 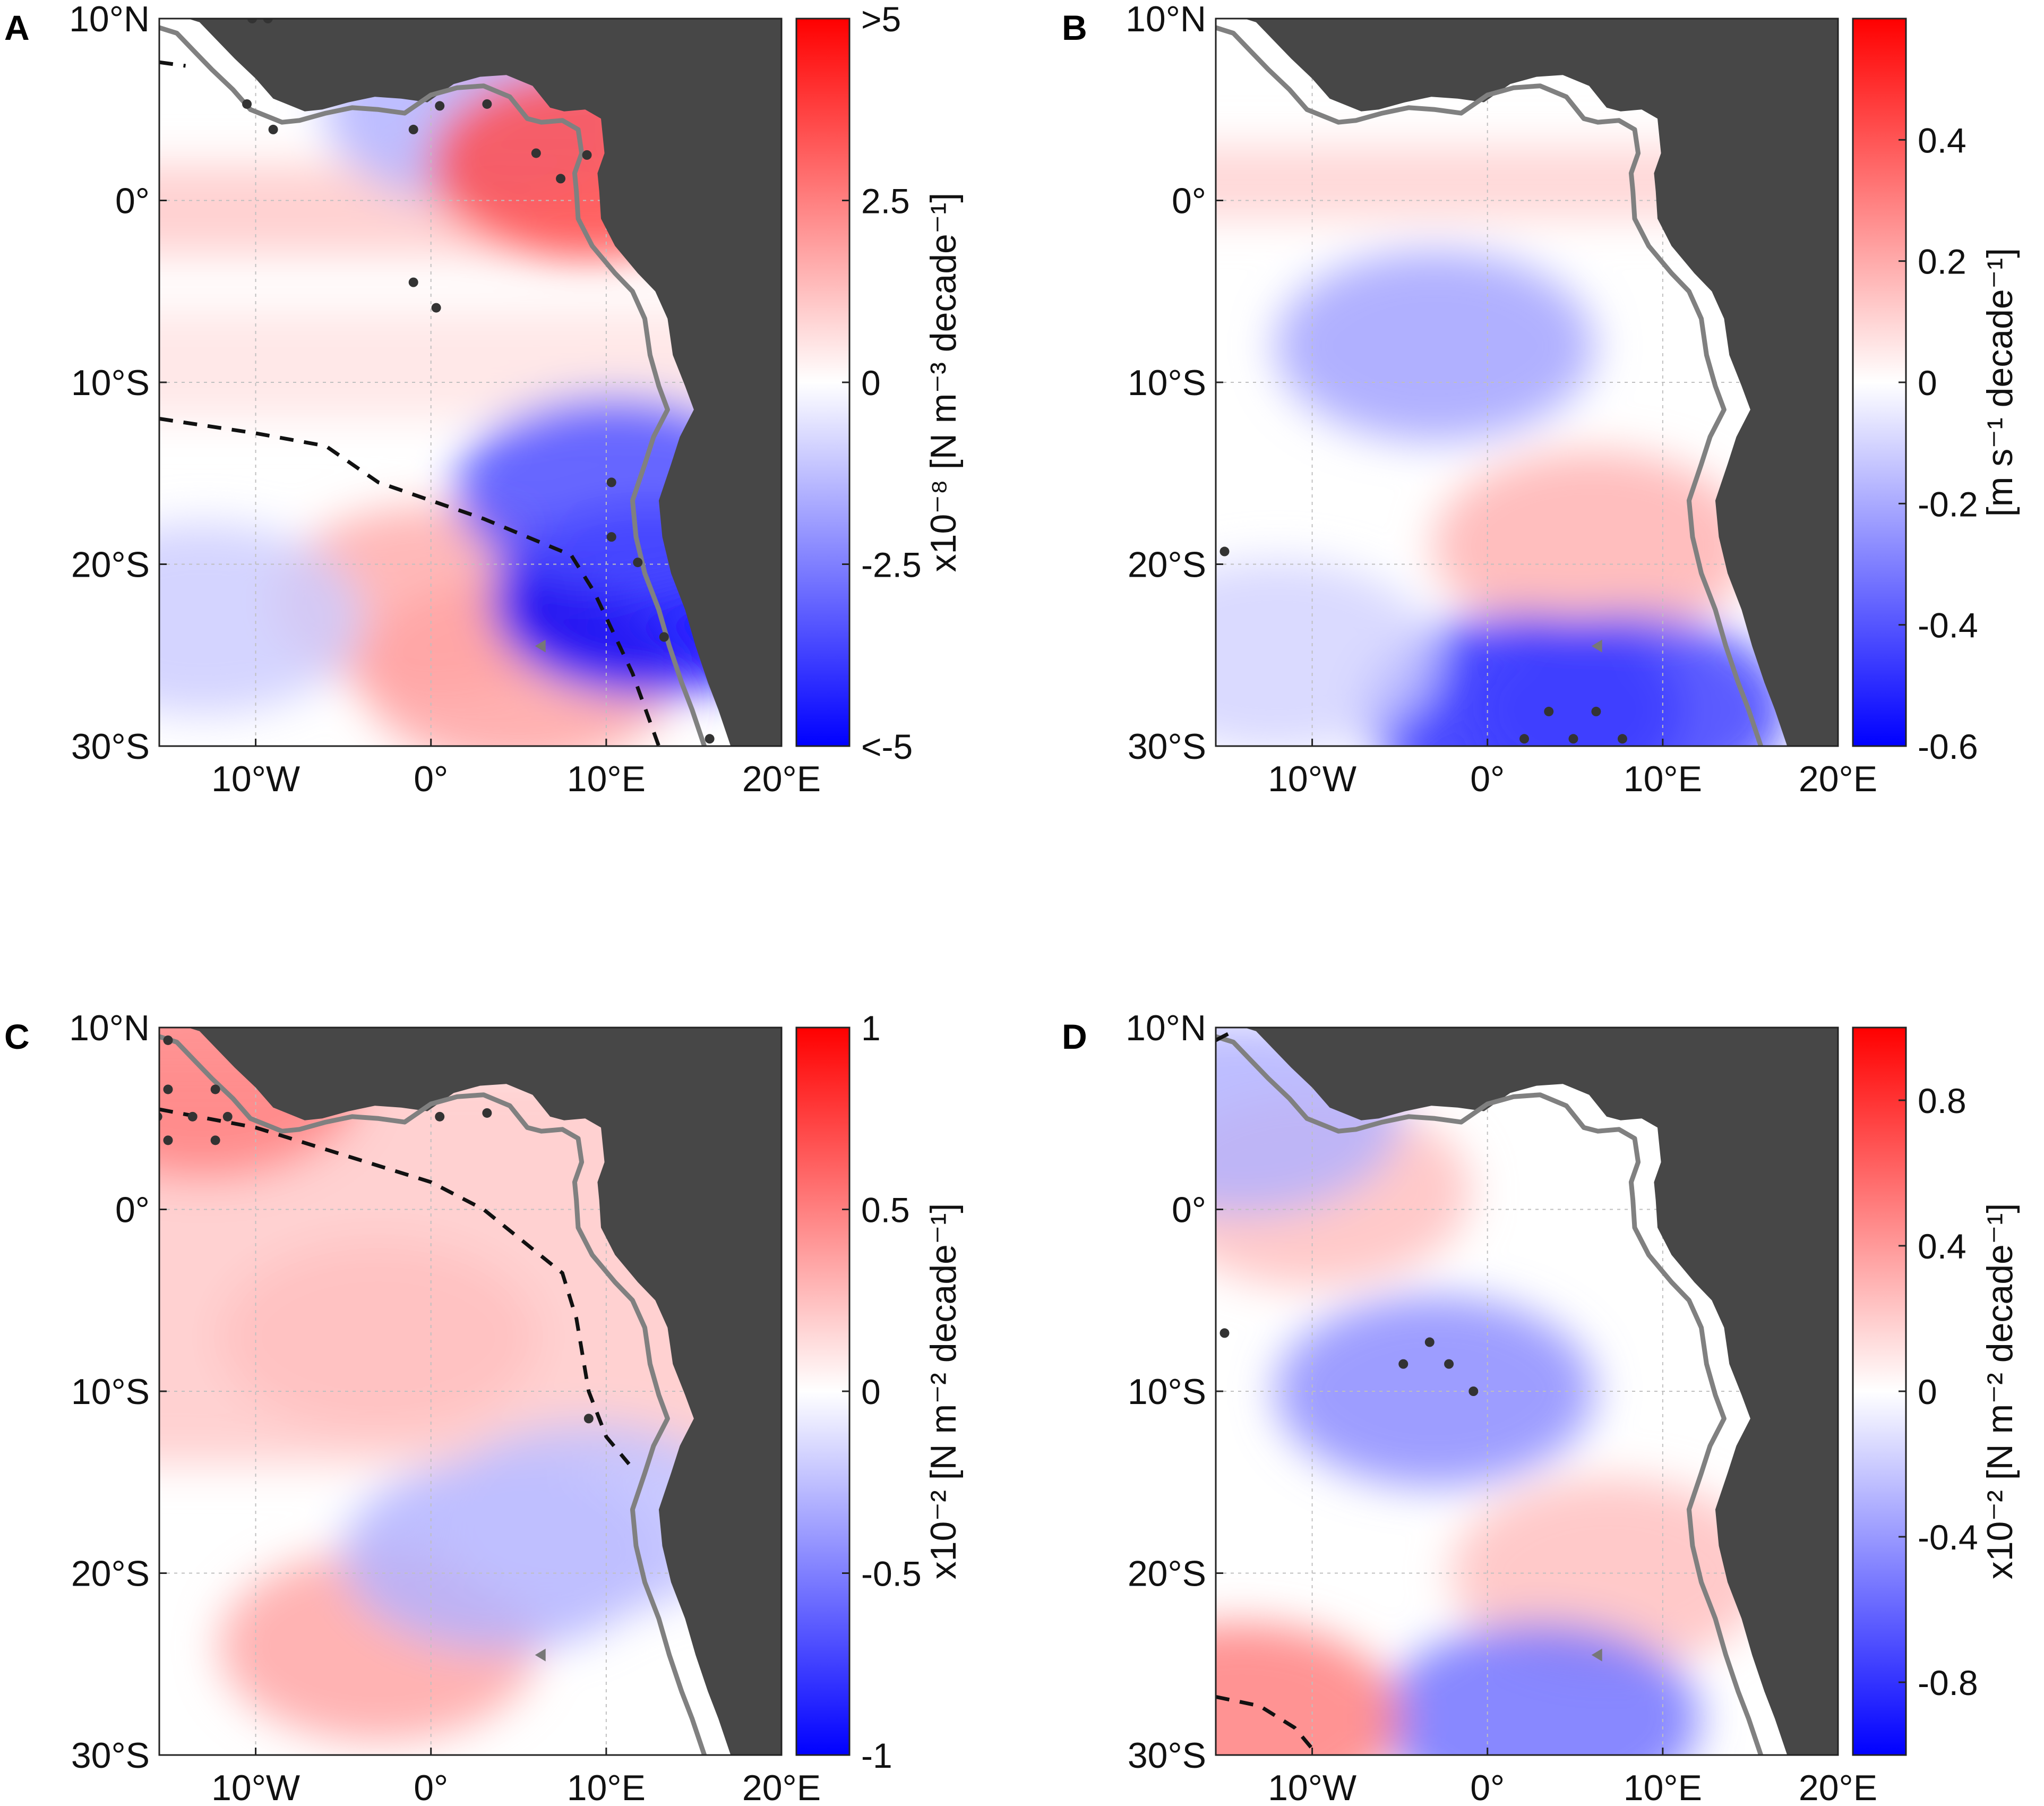 I want to click on colorbar-title: x10⁻² [N m⁻² decade⁻¹], so click(x=2000, y=1391).